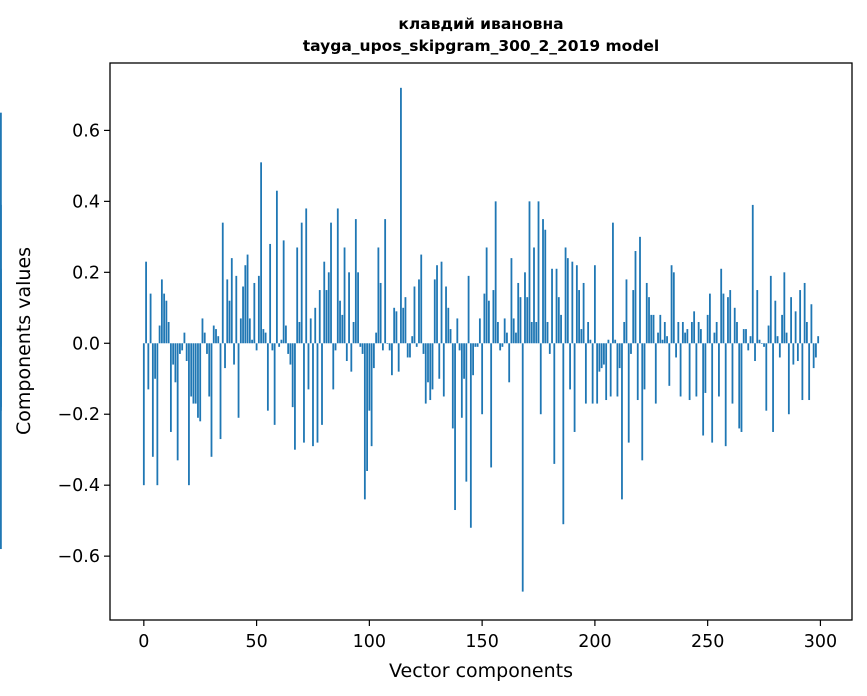 Image resolution: width=867 pixels, height=696 pixels. I want to click on x-axis: 0 50 100 150 200 250 300, so click(487, 636).